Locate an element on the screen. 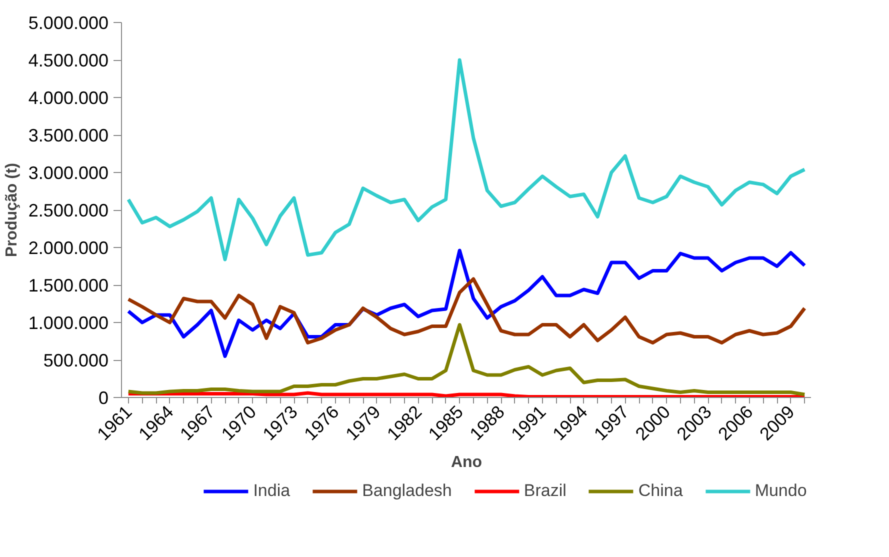 This screenshot has height=557, width=889. y-tick-label: 5.000.000 is located at coordinates (68, 23).